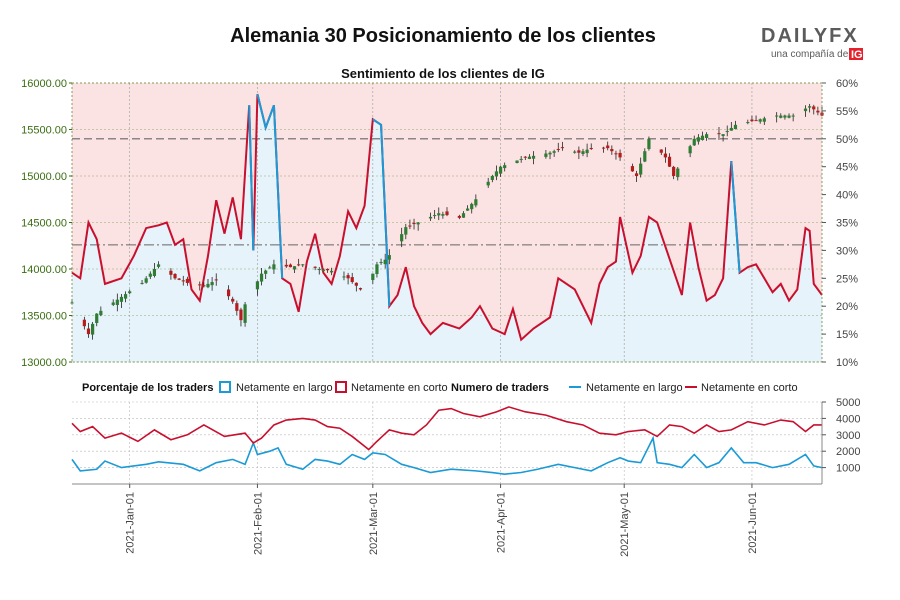  What do you see at coordinates (44, 131) in the screenshot?
I see `y-left-tick-label: 15500.00` at bounding box center [44, 131].